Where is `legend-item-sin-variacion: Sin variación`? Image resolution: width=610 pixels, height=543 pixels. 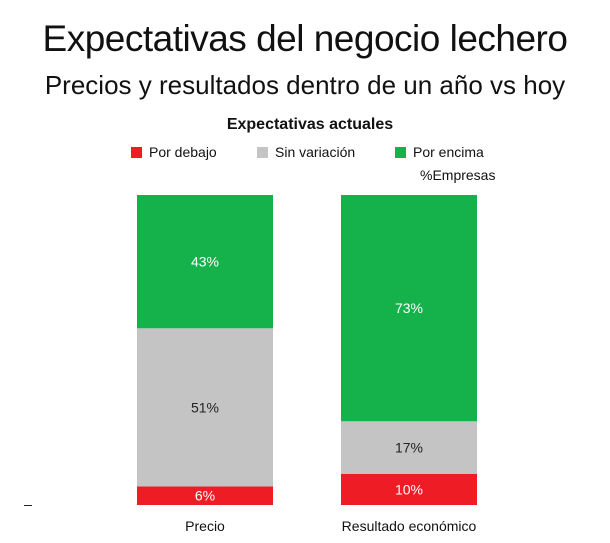
legend-item-sin-variacion: Sin variación is located at coordinates (306, 152).